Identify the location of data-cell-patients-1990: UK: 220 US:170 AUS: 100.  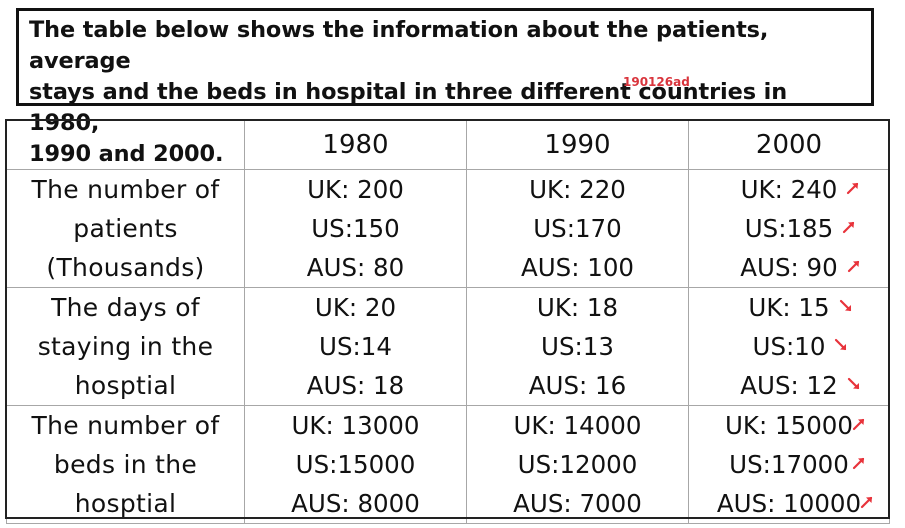
(577, 228).